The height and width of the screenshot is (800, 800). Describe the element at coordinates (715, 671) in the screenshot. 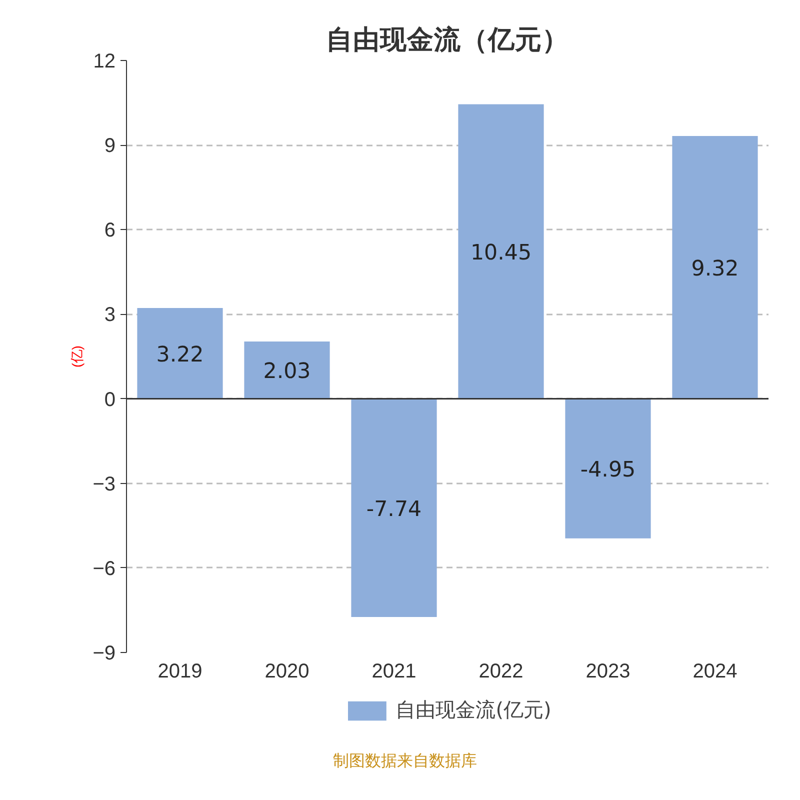

I see `x-tick-label: 2024` at that location.